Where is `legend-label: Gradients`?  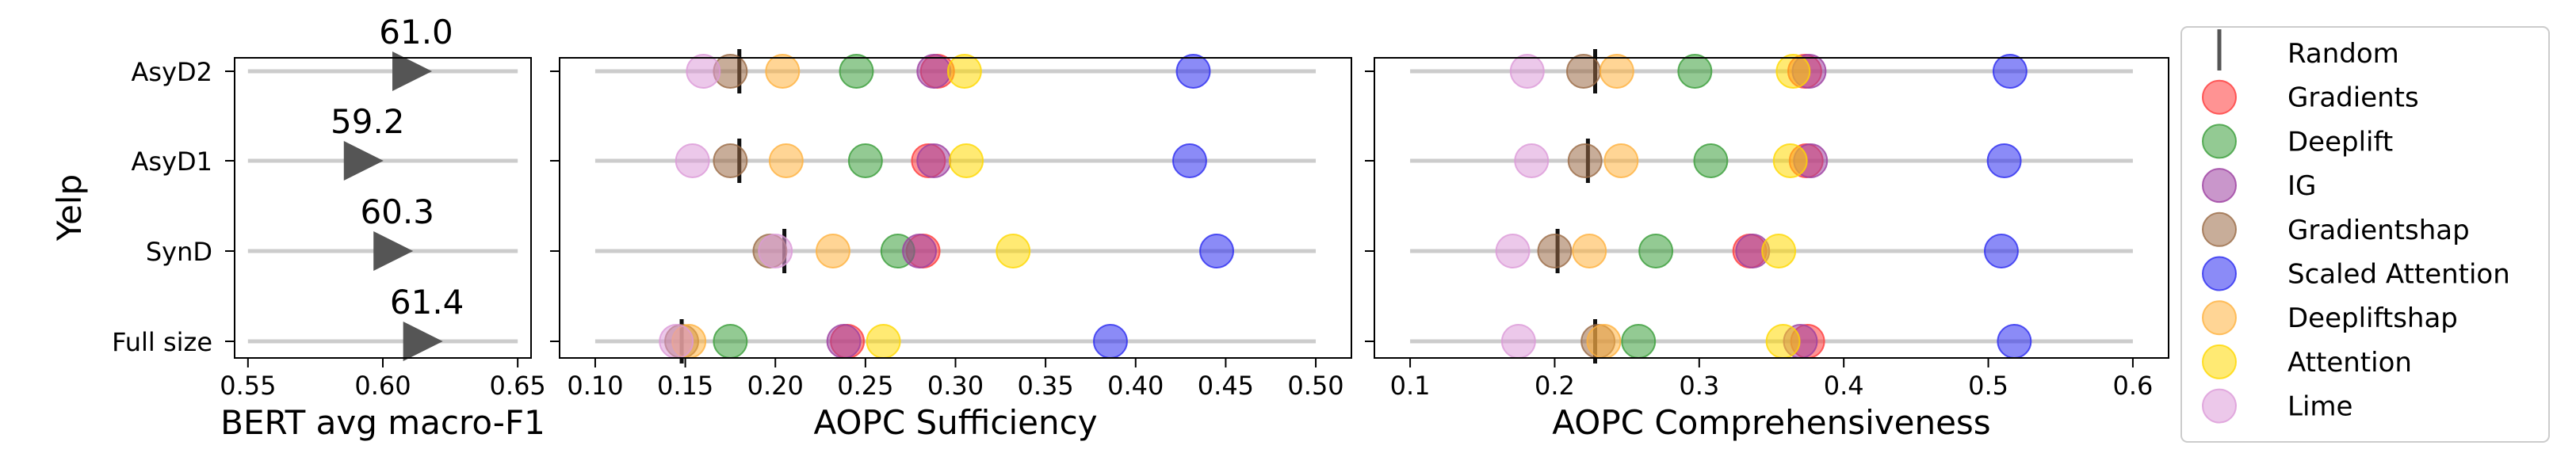 legend-label: Gradients is located at coordinates (2353, 98).